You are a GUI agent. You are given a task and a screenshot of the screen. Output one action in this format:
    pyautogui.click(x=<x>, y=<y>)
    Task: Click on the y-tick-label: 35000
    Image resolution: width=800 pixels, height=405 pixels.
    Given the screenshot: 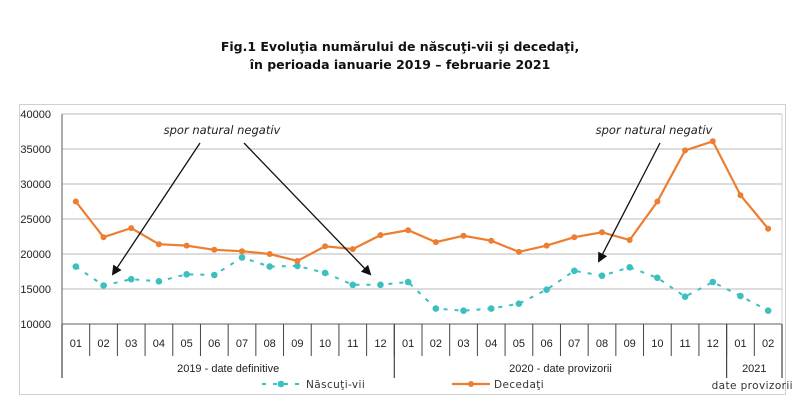 What is the action you would take?
    pyautogui.click(x=35, y=150)
    